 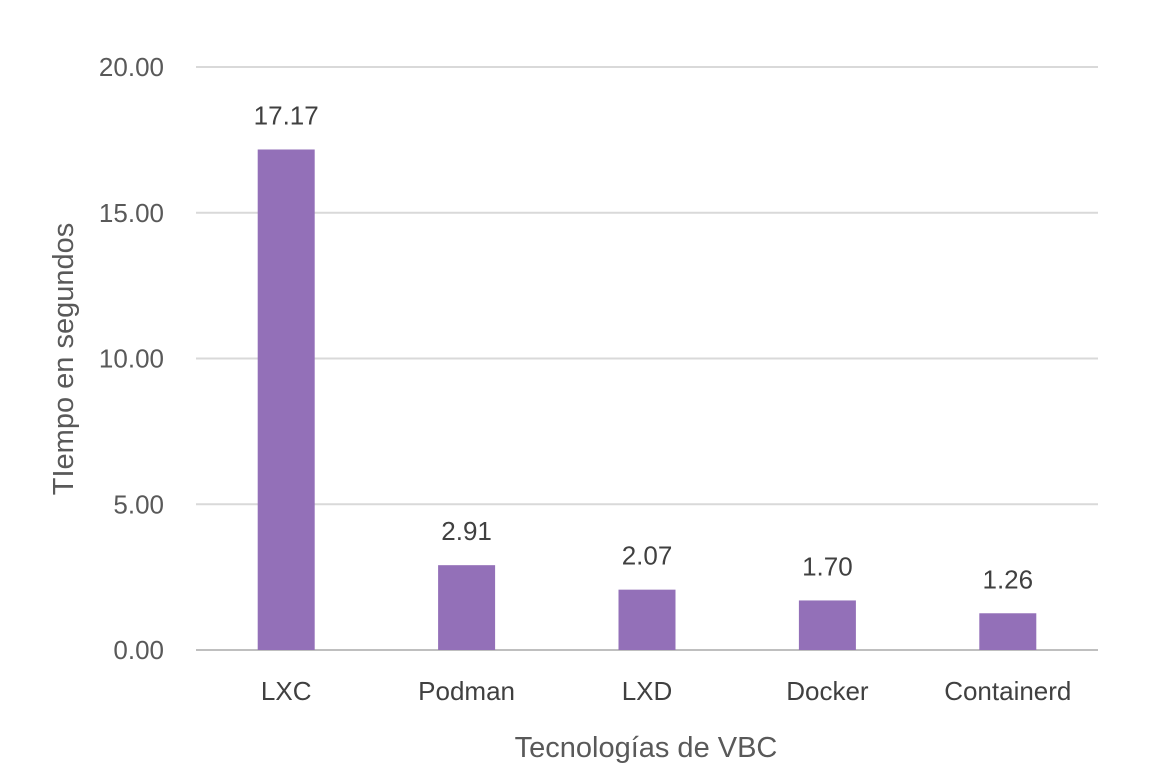 What do you see at coordinates (827, 691) in the screenshot?
I see `x-tick-label: Docker` at bounding box center [827, 691].